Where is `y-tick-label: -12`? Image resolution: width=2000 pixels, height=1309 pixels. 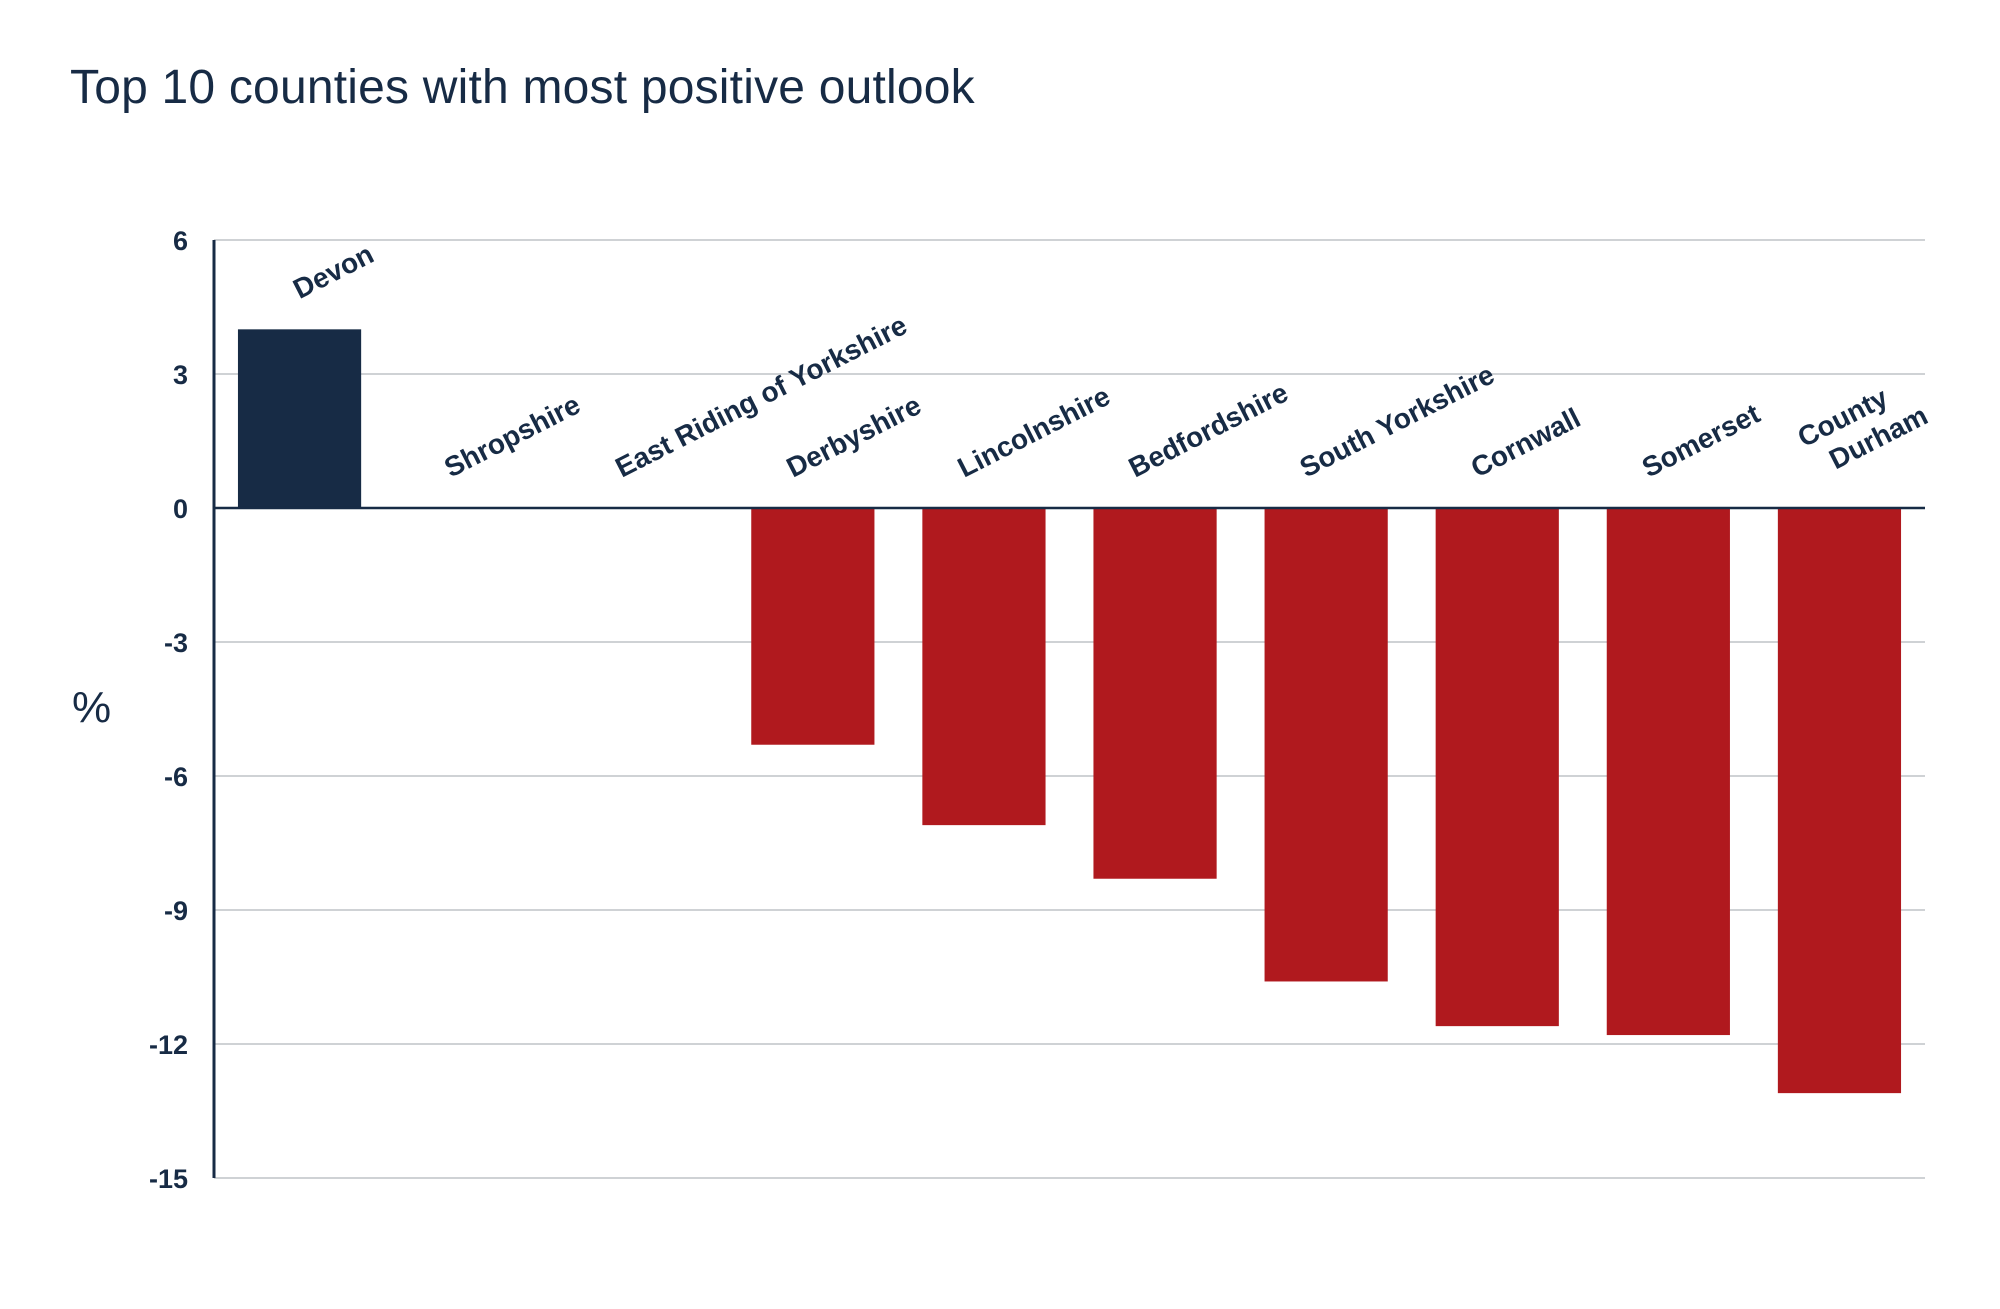 y-tick-label: -12 is located at coordinates (168, 1045).